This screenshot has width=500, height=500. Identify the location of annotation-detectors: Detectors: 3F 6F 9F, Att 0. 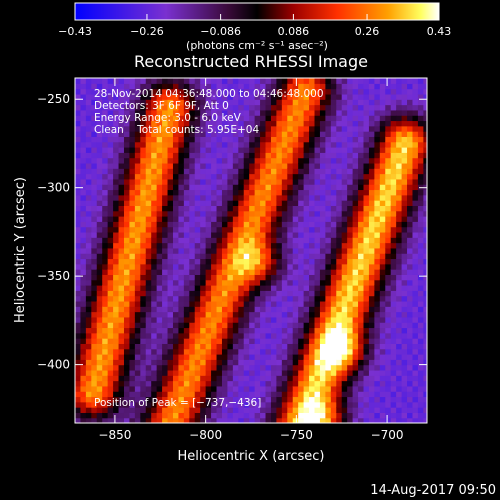
(161, 106).